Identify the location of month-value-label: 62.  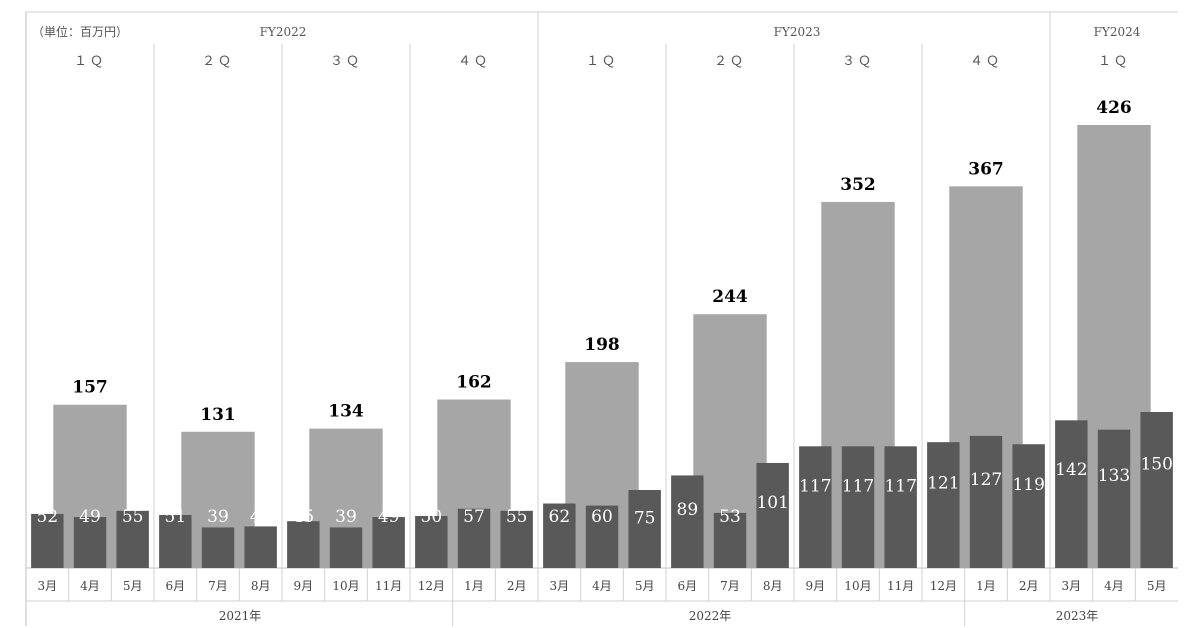
(560, 517).